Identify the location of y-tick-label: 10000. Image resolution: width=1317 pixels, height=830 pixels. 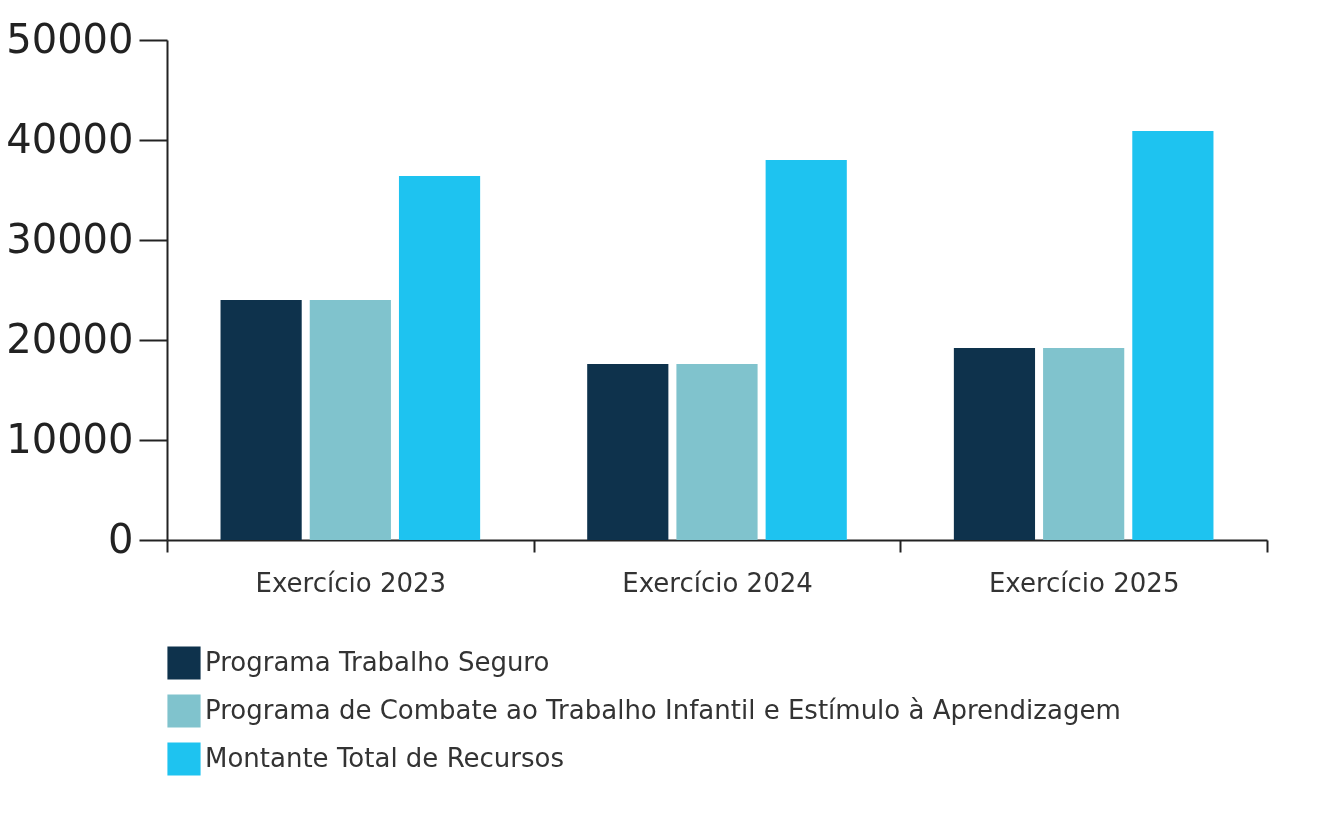
(70, 438).